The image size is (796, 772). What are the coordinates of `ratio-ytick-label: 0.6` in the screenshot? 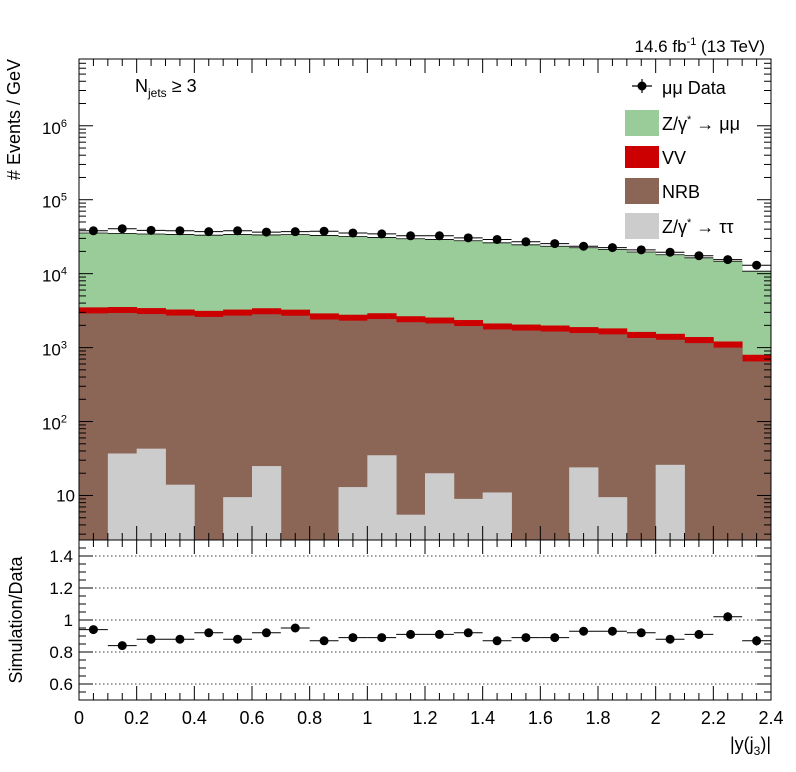 It's located at (61, 684).